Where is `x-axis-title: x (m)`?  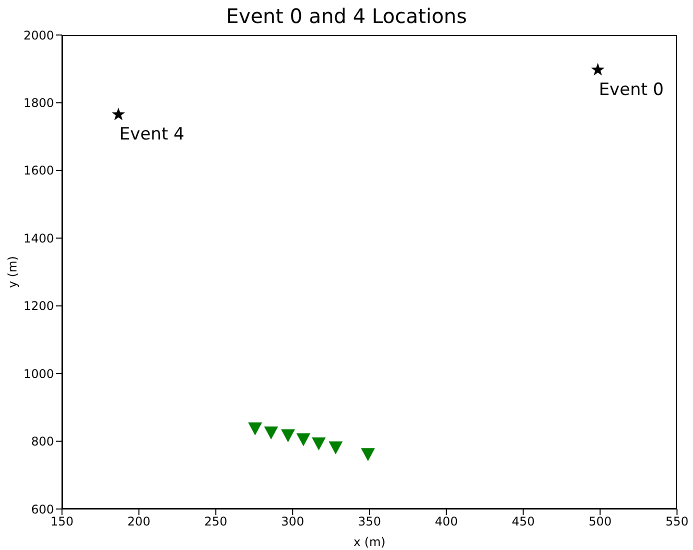 x-axis-title: x (m) is located at coordinates (370, 542).